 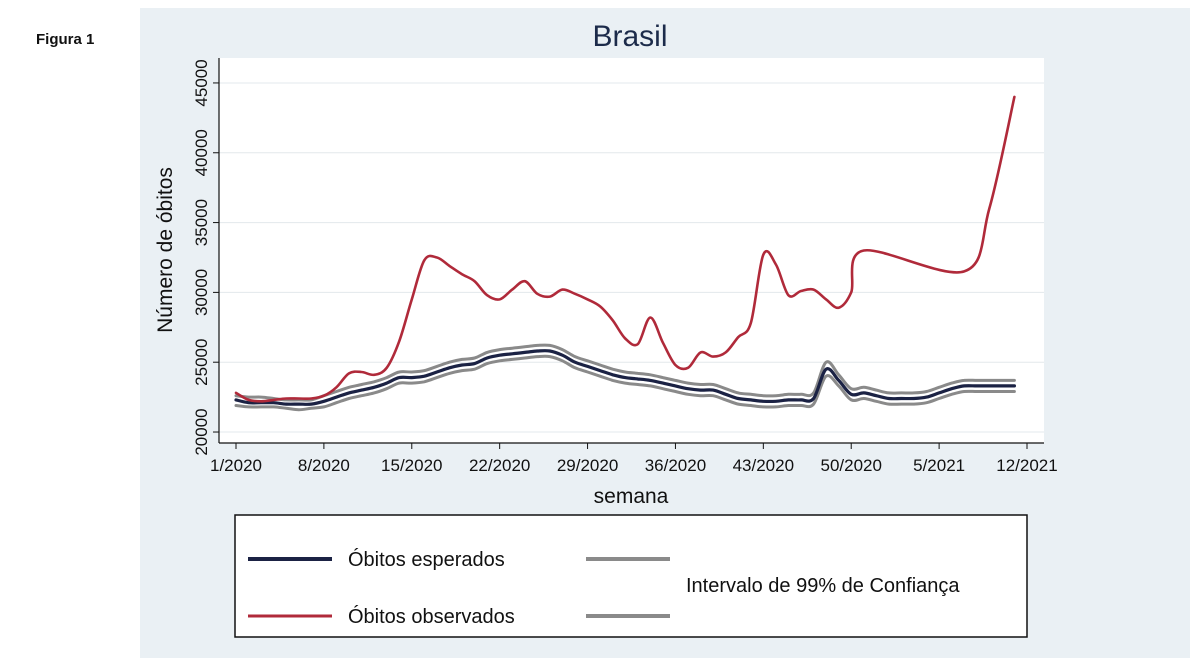 I want to click on figure-label: Figura 1, so click(x=65, y=39).